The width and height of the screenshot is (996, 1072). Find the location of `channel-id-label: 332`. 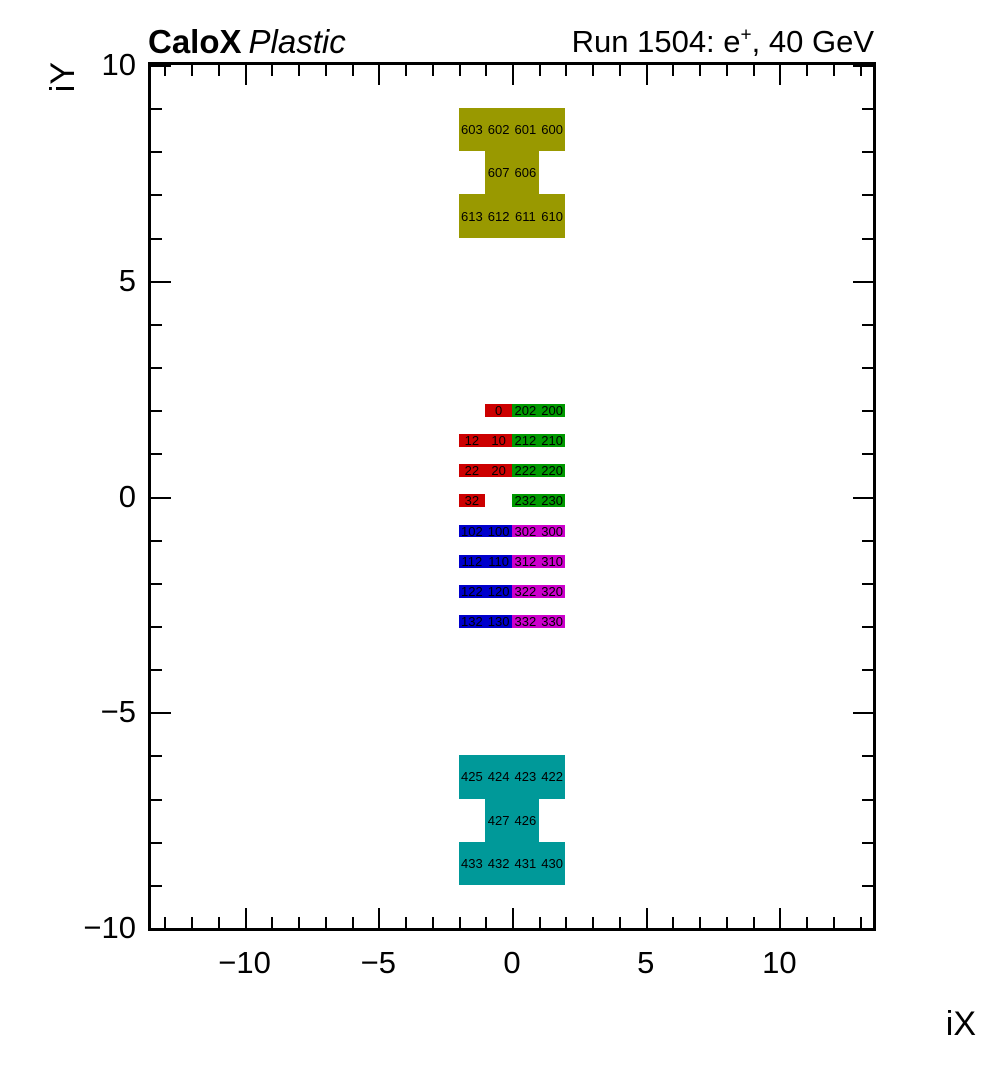

channel-id-label: 332 is located at coordinates (525, 622).